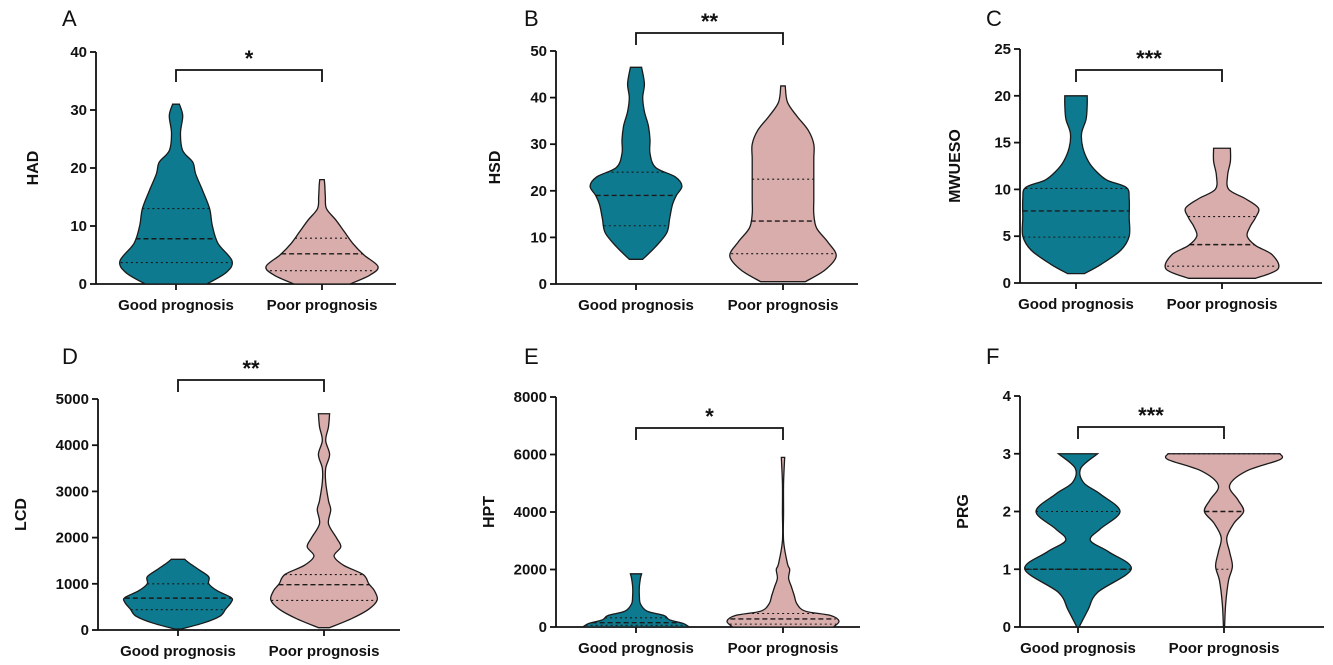  I want to click on y-axis-label-C: MWUESO, so click(955, 166).